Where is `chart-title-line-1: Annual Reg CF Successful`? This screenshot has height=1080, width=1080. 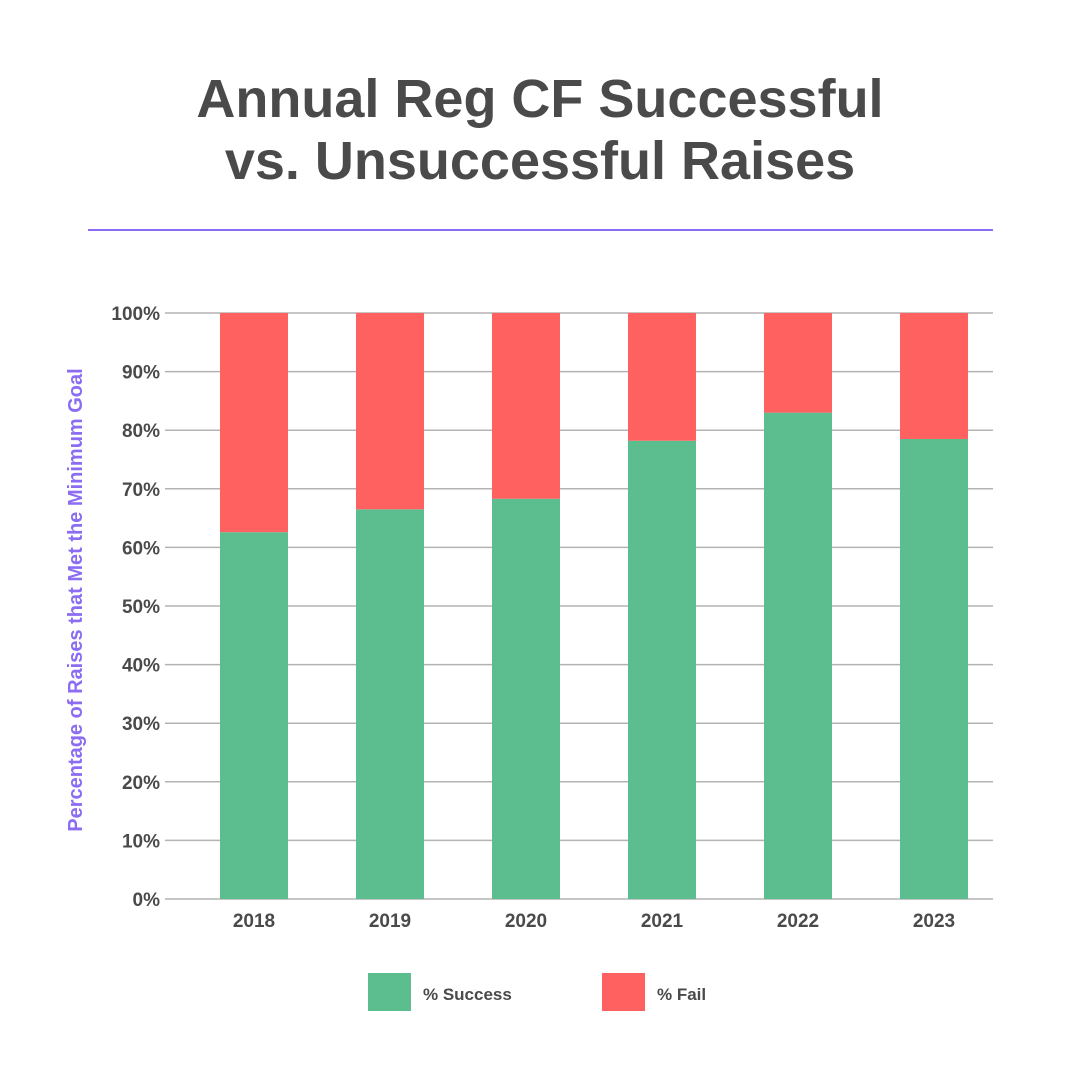 chart-title-line-1: Annual Reg CF Successful is located at coordinates (540, 99).